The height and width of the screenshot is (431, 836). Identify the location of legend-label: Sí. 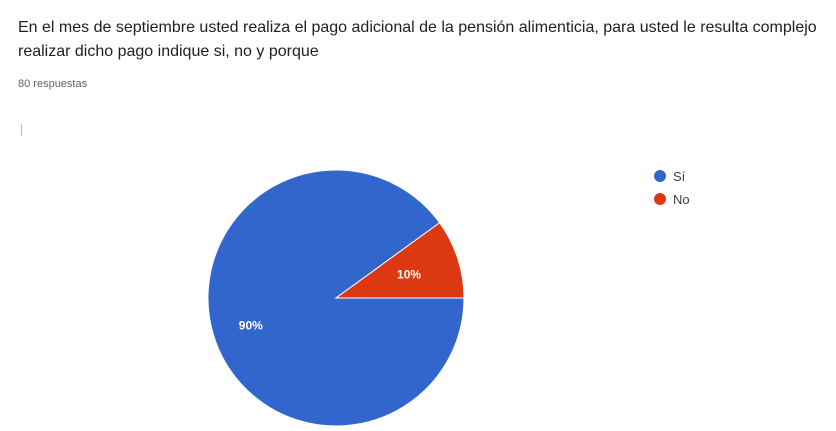
(679, 176).